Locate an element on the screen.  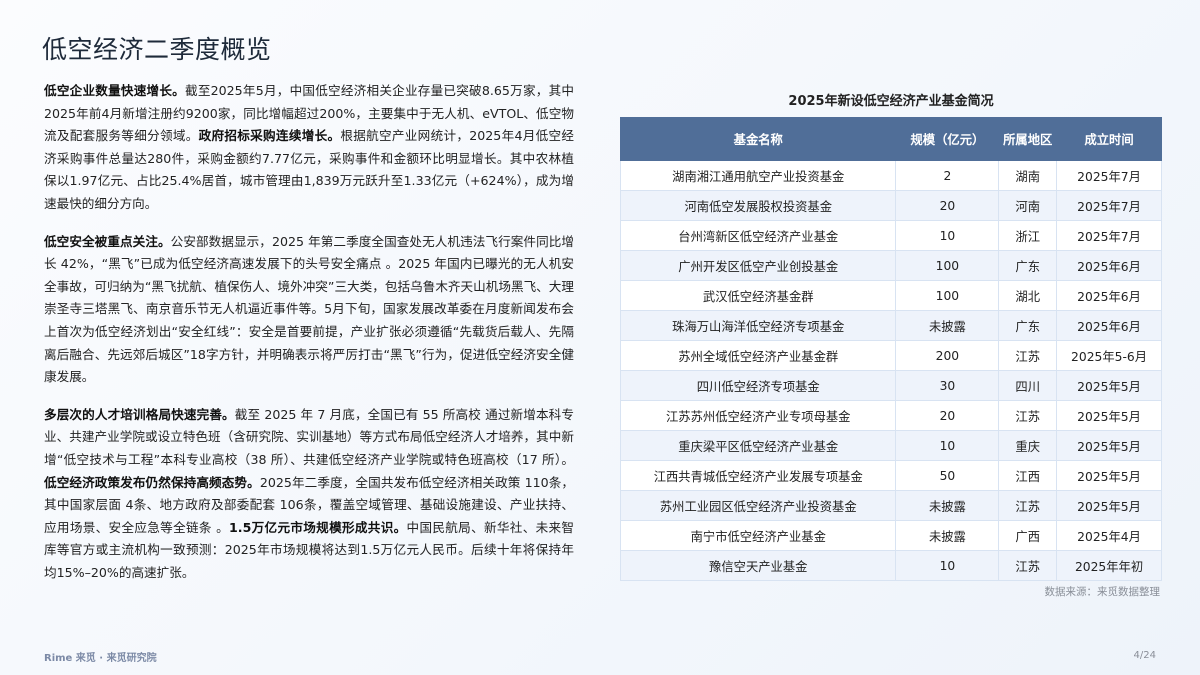
table-row: 湖南湘江通用航空产业投资基金 2 湖南 2025年7月 is located at coordinates (890, 175).